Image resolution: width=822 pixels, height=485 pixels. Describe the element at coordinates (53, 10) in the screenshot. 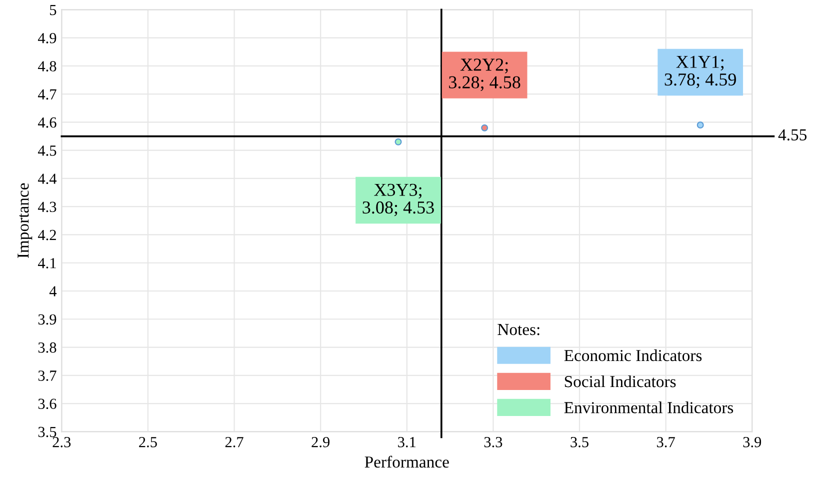

I see `y-tick-label: 5` at that location.